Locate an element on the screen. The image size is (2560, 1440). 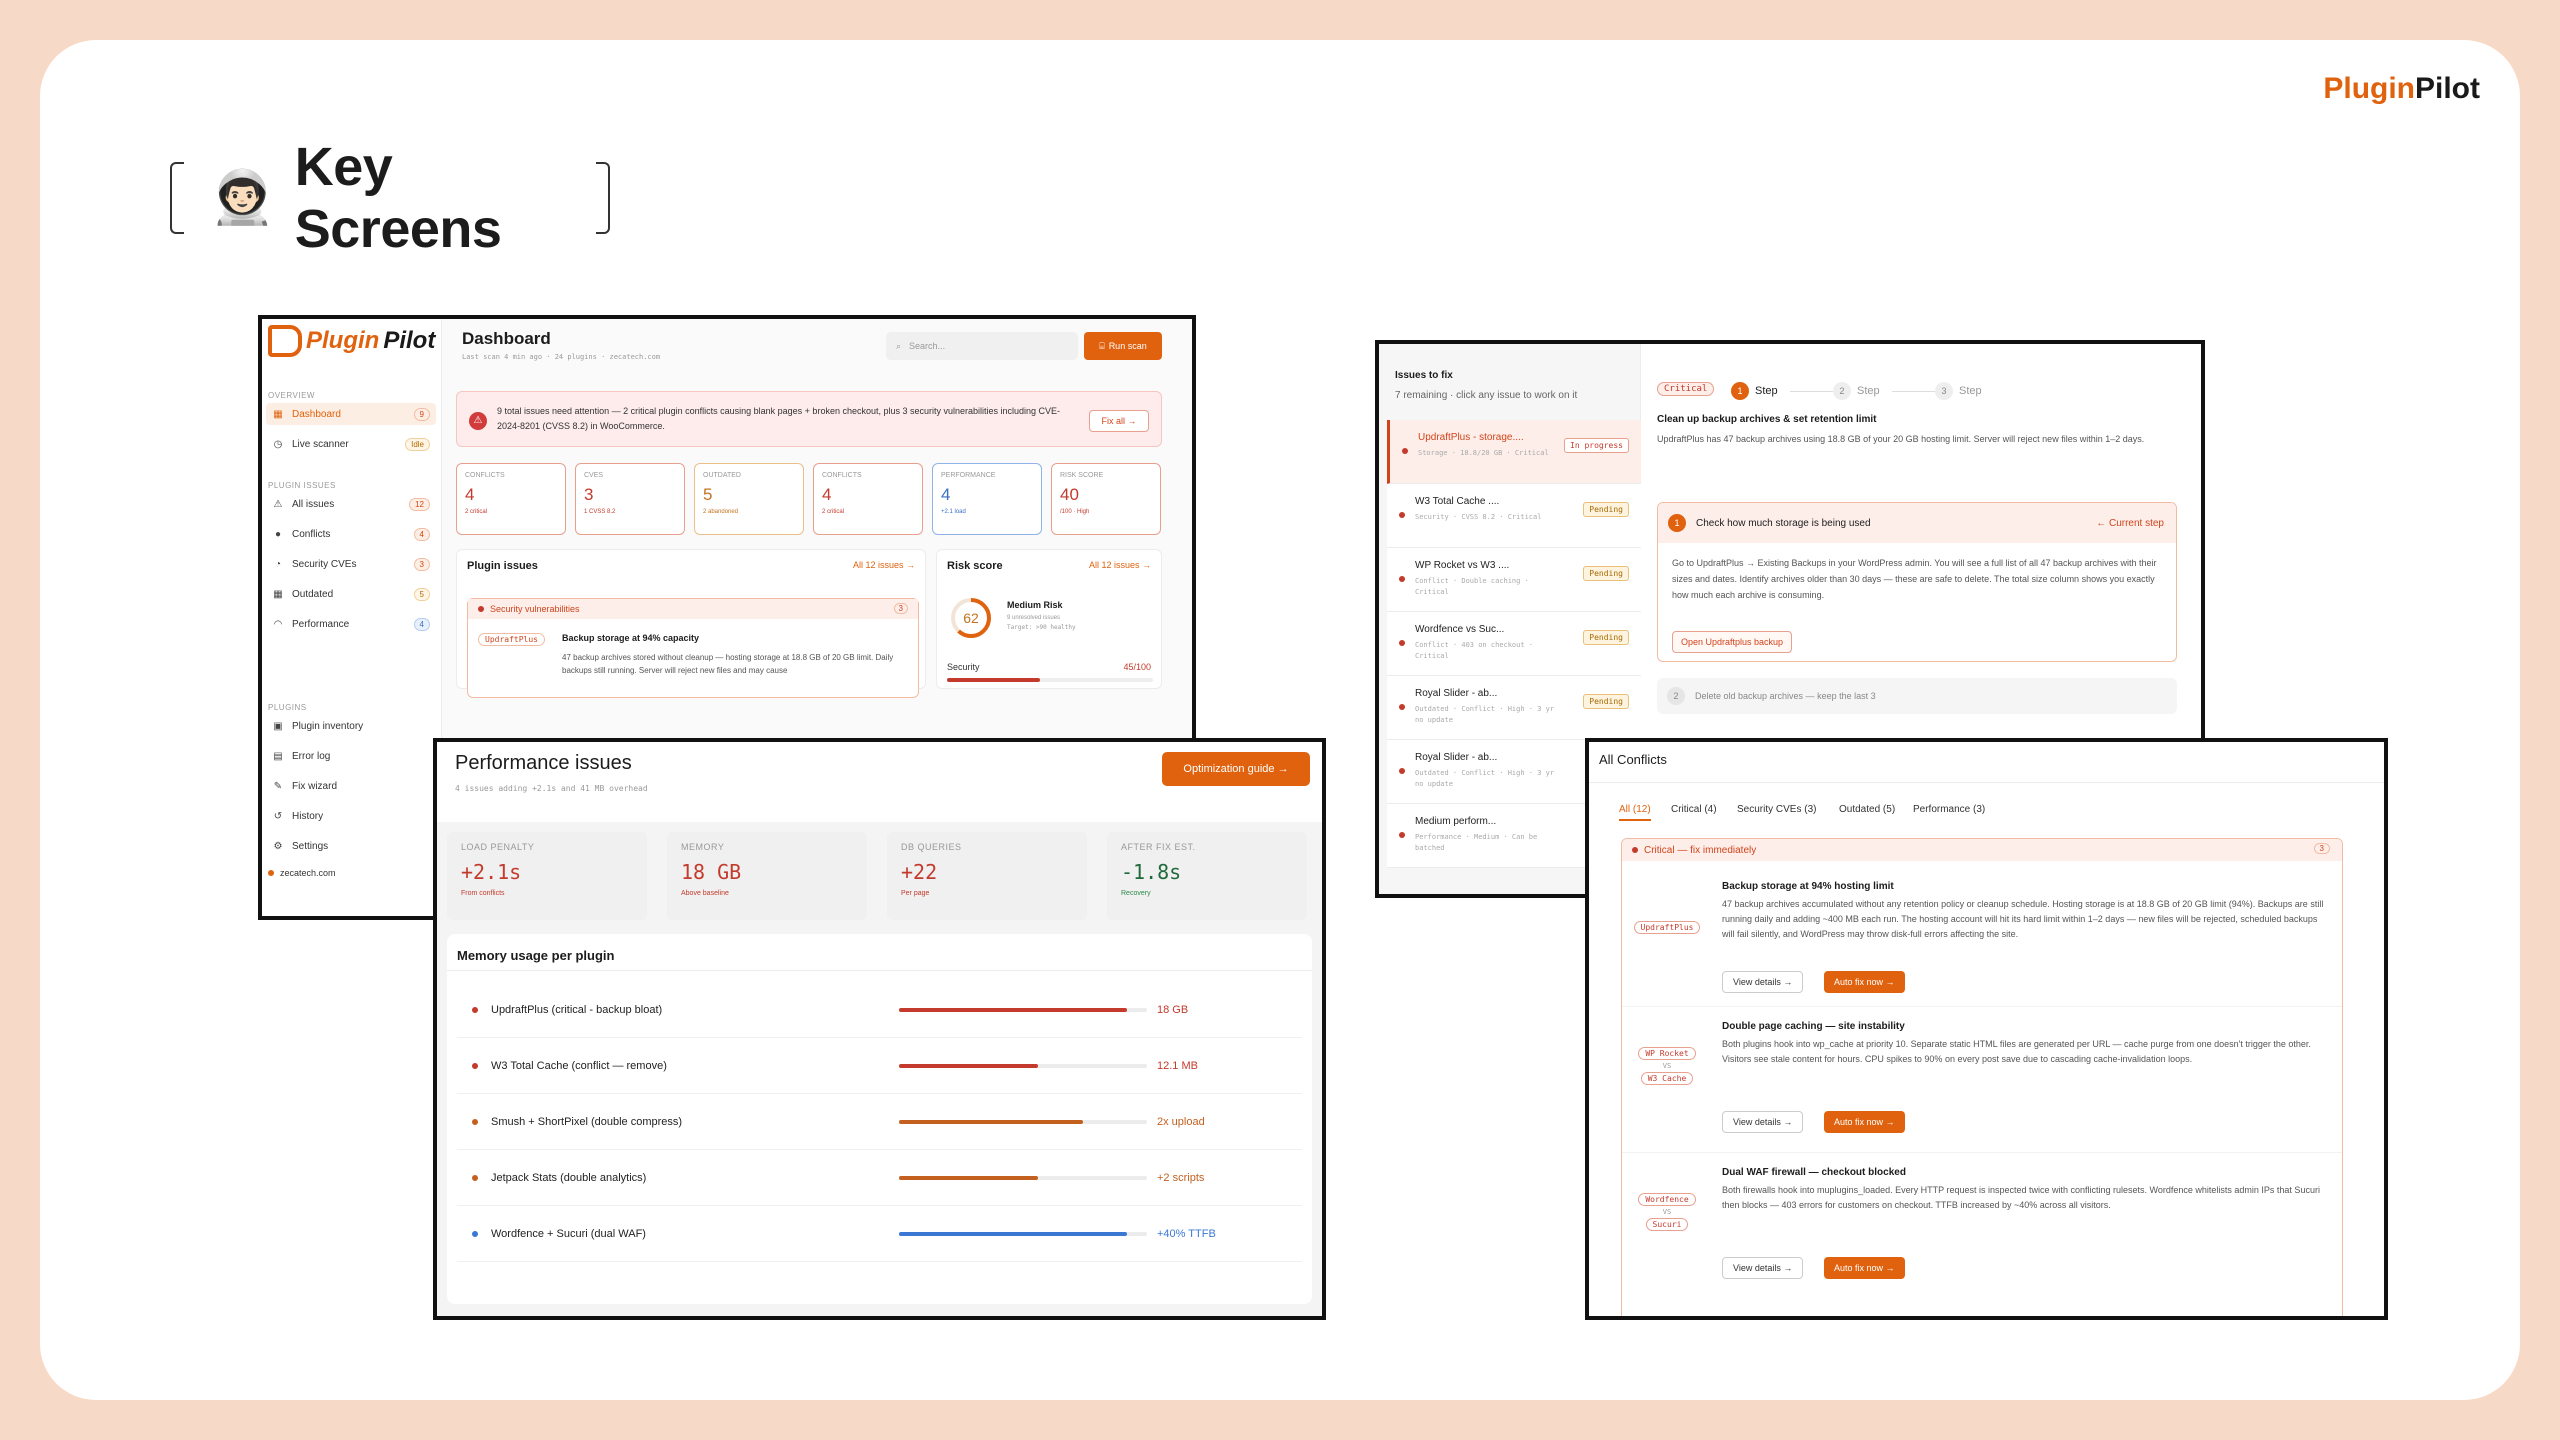
step-3: 3 Step is located at coordinates (1958, 391).